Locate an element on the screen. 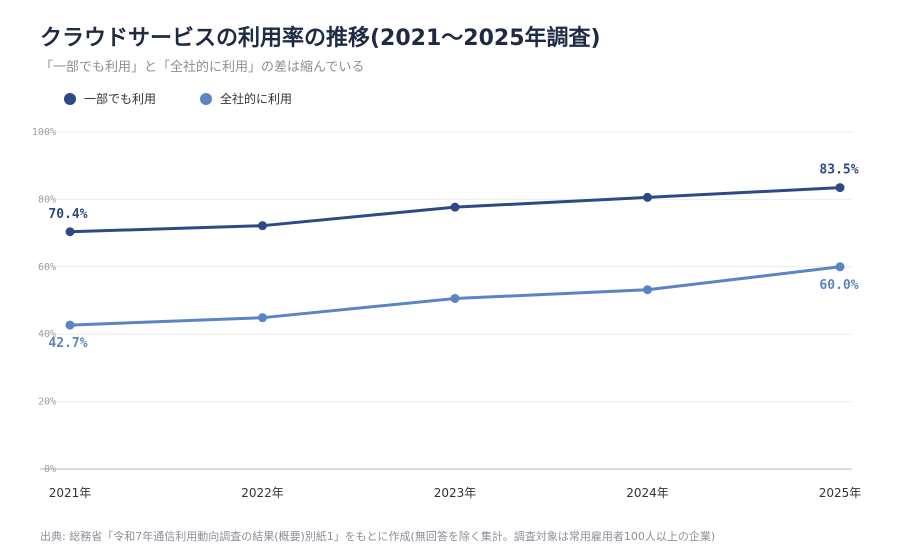 The width and height of the screenshot is (900, 560). y-tick-label: 40% is located at coordinates (47, 334).